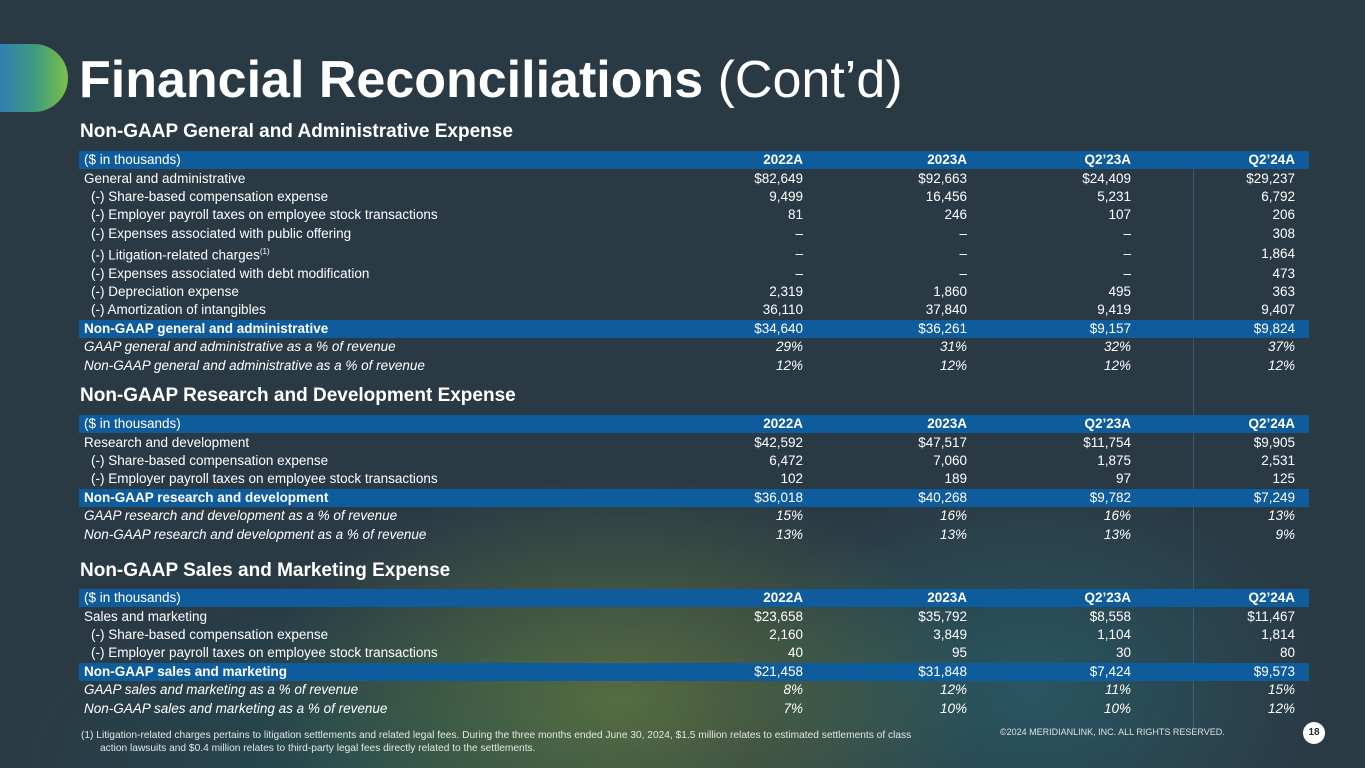  What do you see at coordinates (1119, 292) in the screenshot?
I see `row-value: 495` at bounding box center [1119, 292].